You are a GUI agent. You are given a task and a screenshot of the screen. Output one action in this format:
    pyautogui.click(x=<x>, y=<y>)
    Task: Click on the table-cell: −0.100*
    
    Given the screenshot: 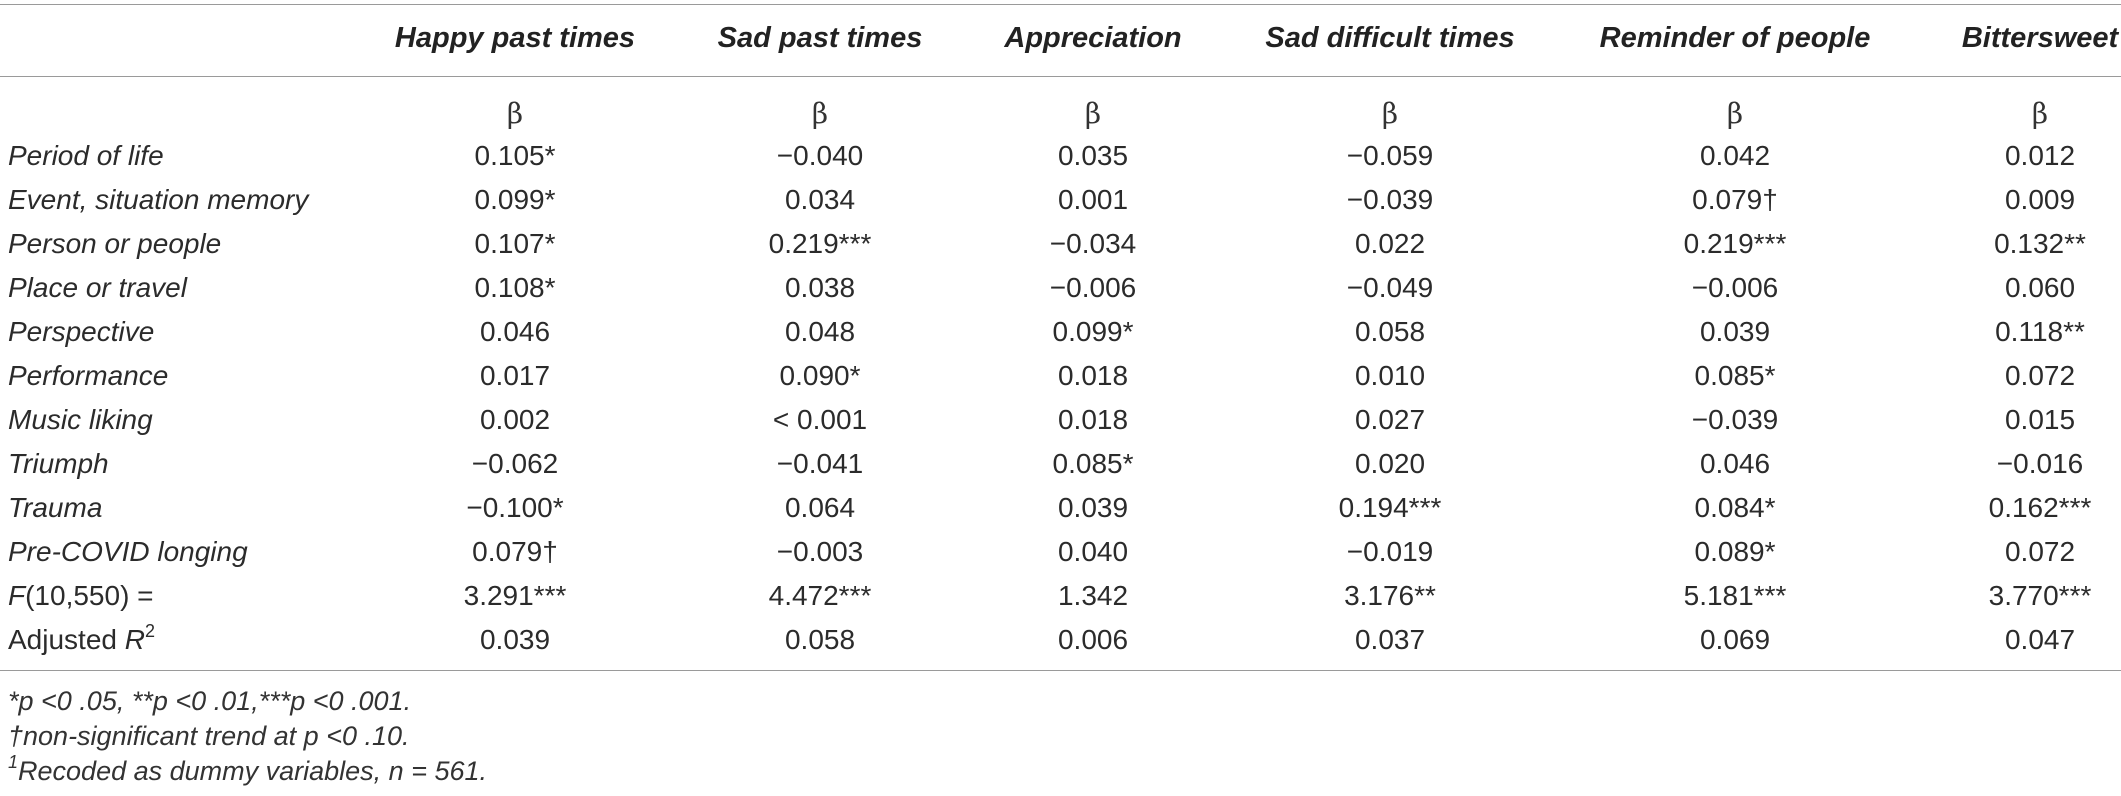 What is the action you would take?
    pyautogui.click(x=515, y=507)
    